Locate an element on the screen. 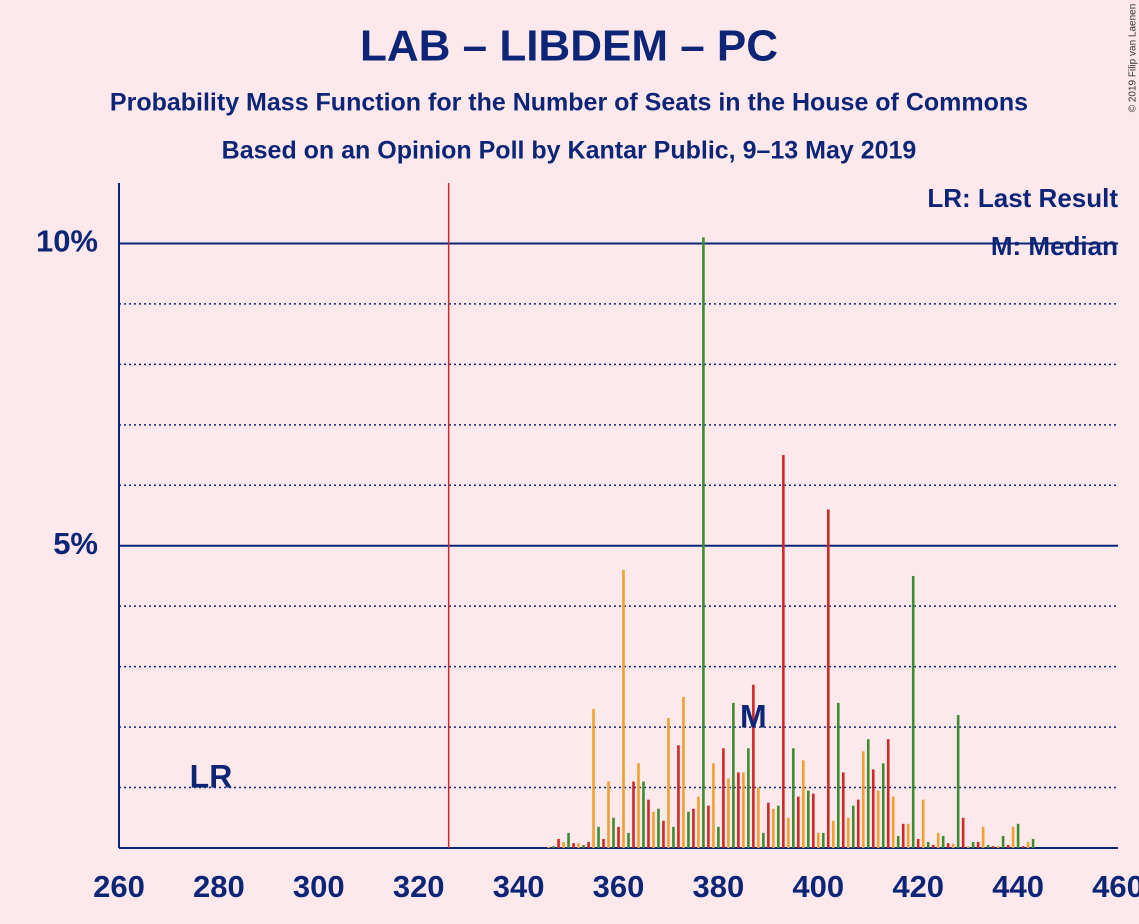  x-tick-label: 440 is located at coordinates (1018, 886).